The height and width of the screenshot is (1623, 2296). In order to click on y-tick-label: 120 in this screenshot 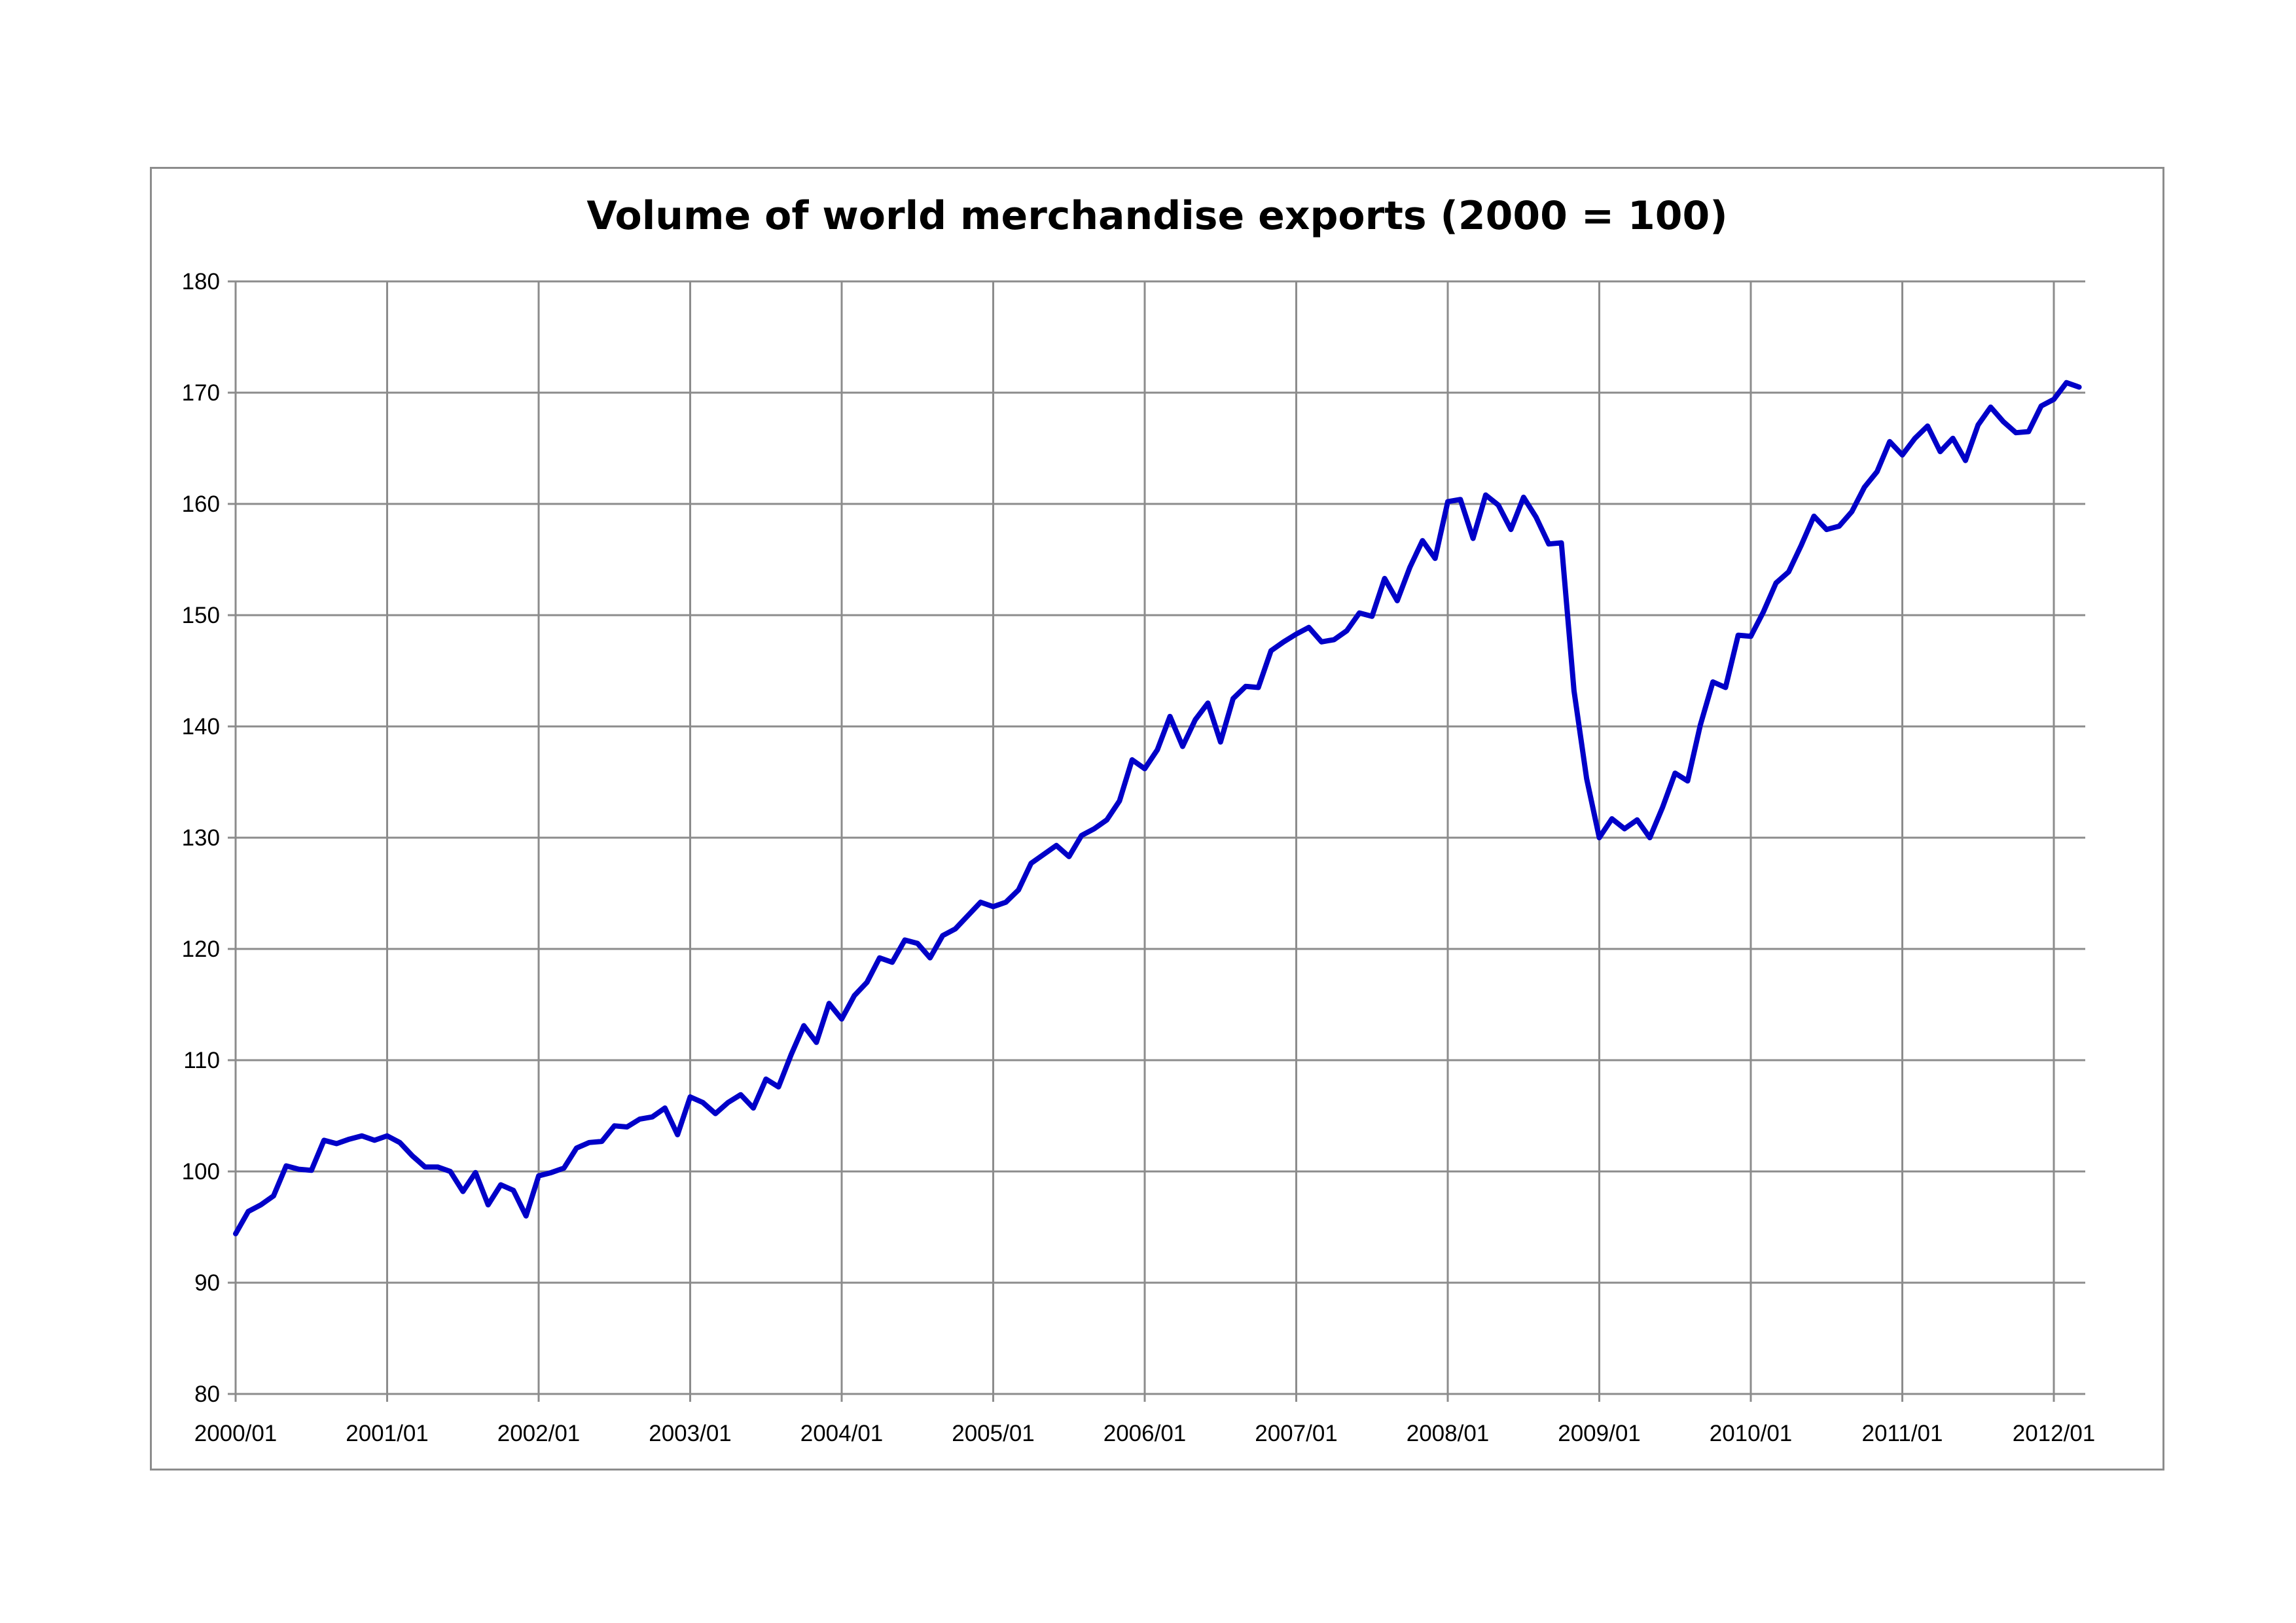, I will do `click(201, 949)`.